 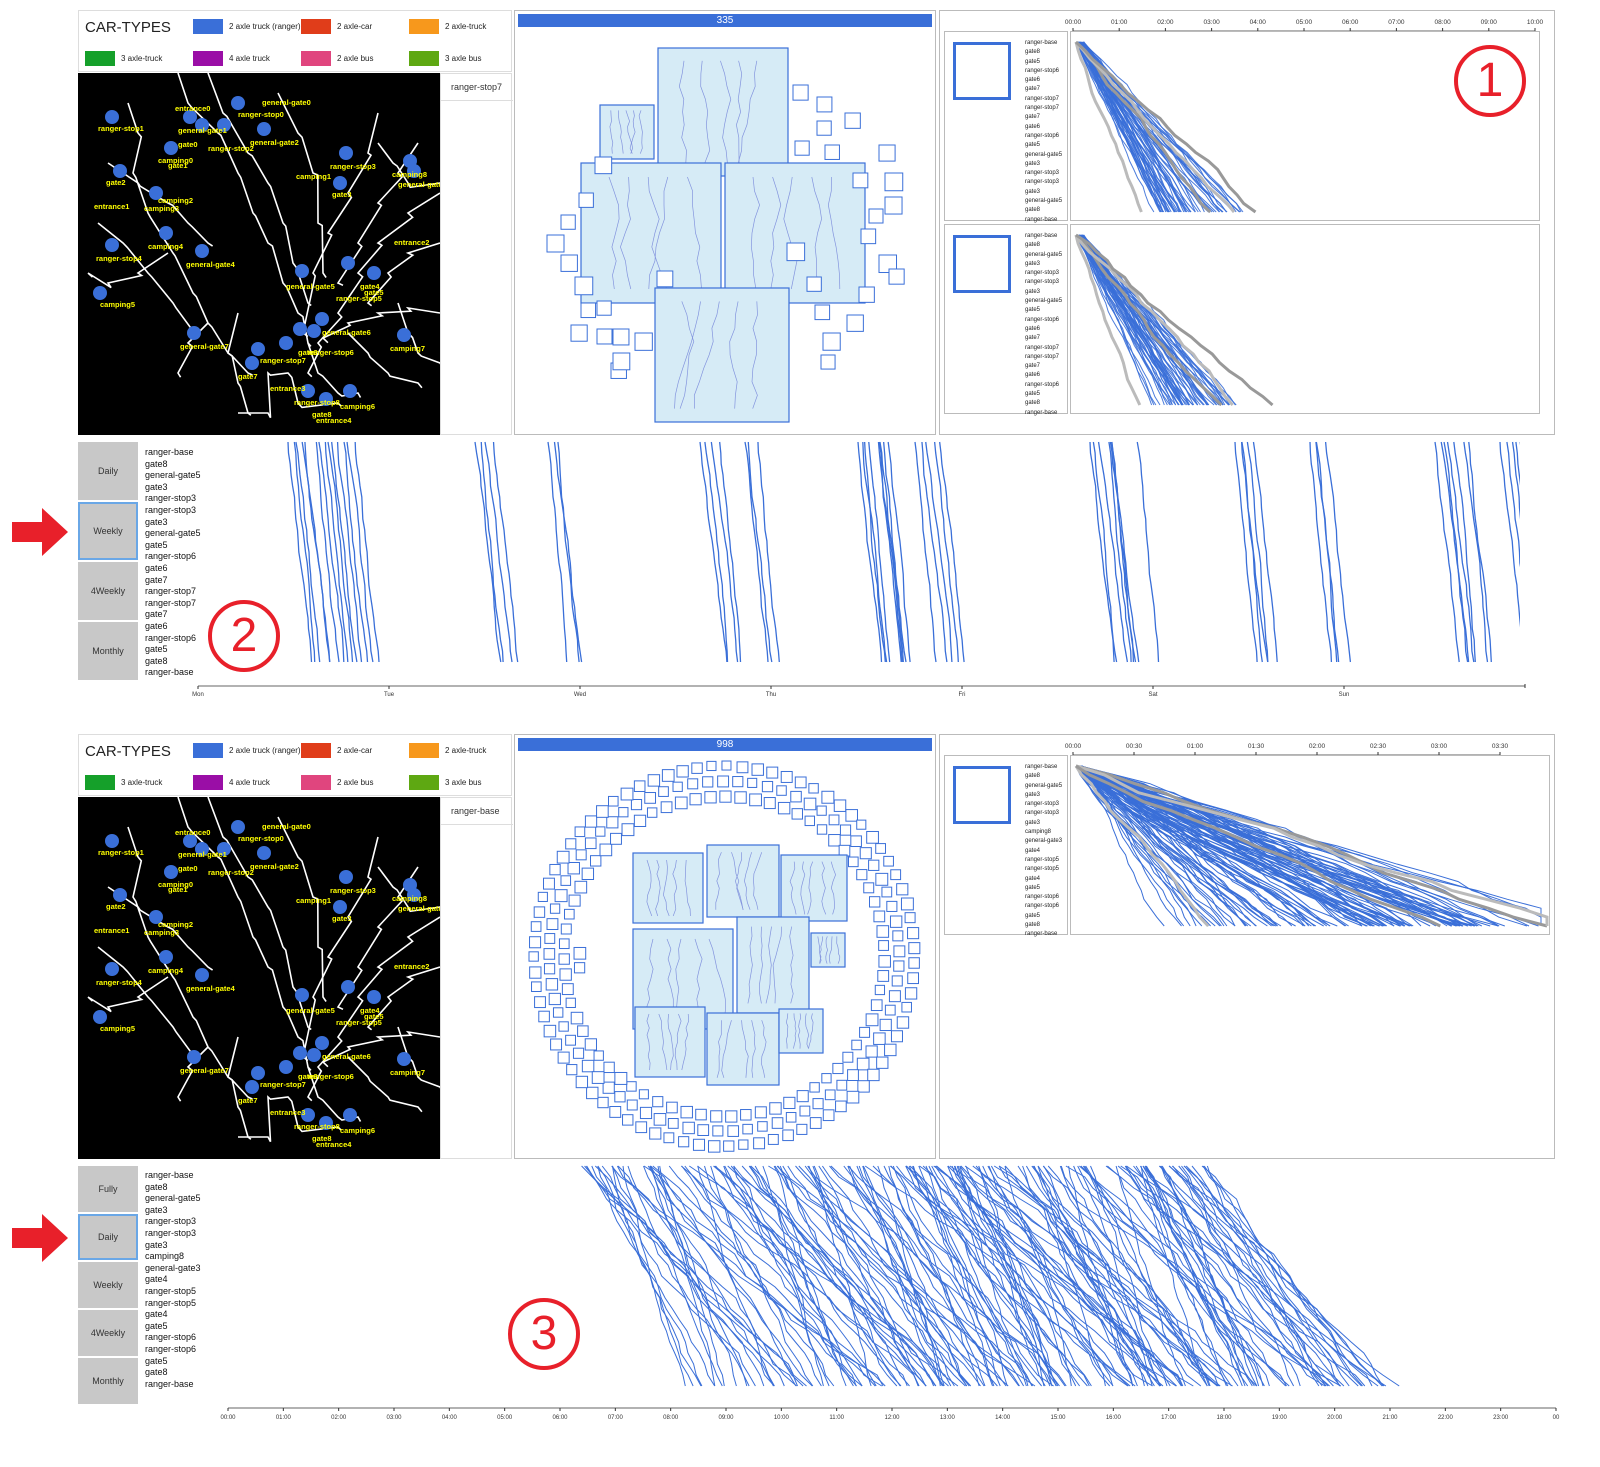 What do you see at coordinates (337, 782) in the screenshot?
I see `legend-item: 2 axle bus` at bounding box center [337, 782].